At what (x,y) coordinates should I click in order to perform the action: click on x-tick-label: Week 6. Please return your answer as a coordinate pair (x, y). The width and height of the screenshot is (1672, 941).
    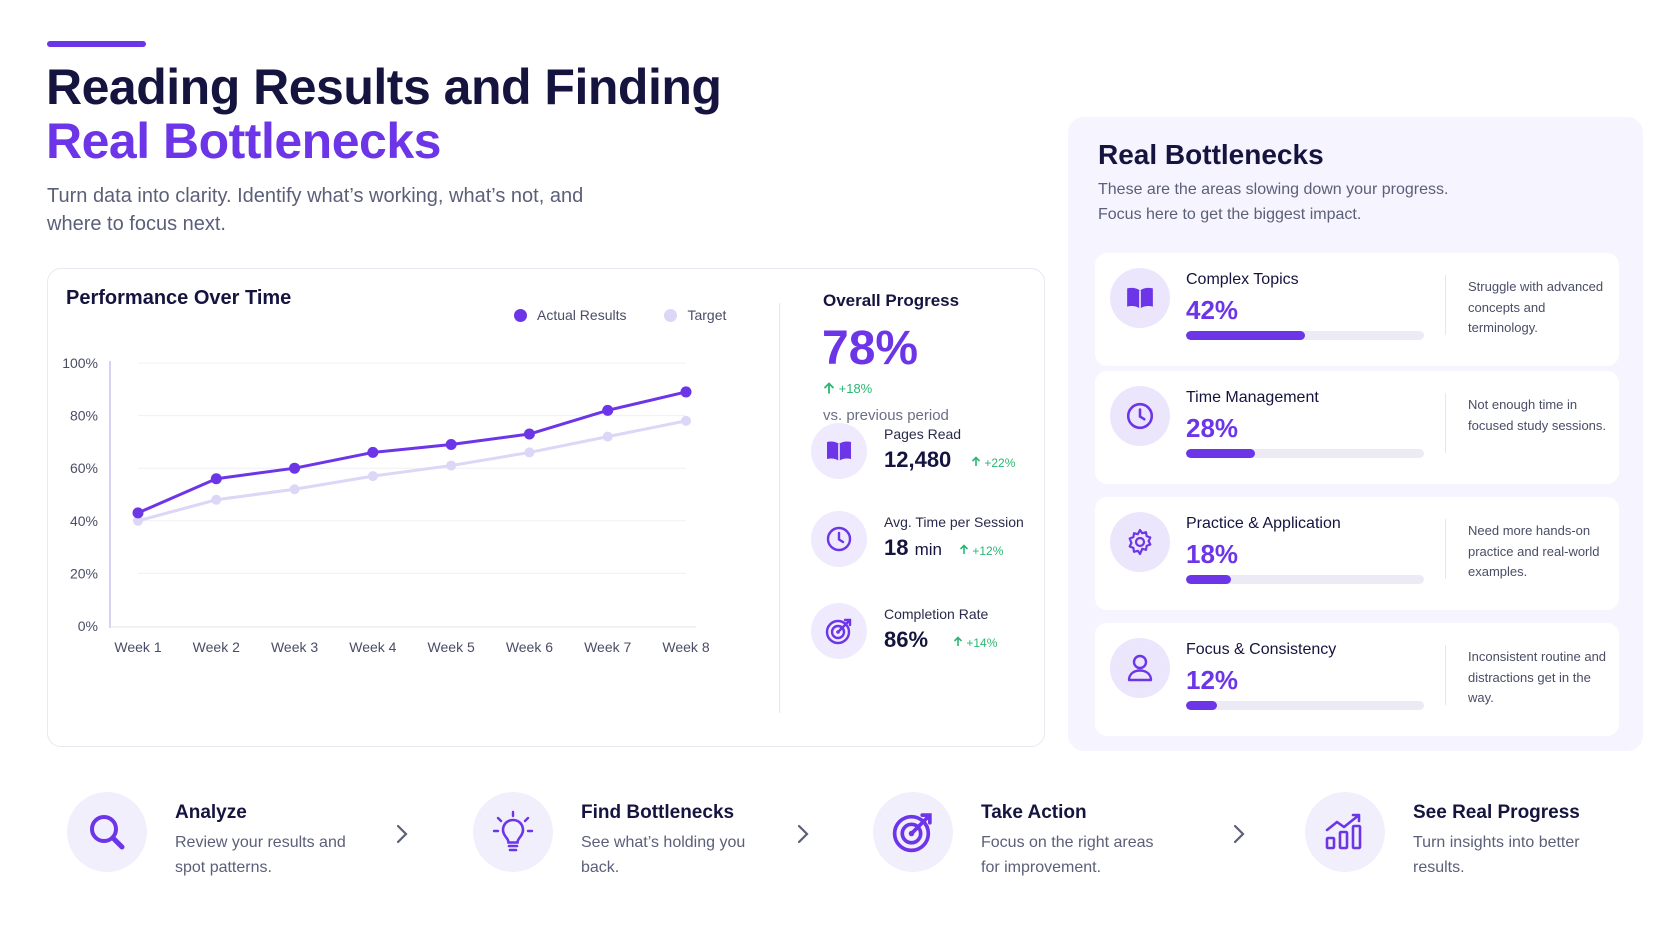
    Looking at the image, I should click on (529, 647).